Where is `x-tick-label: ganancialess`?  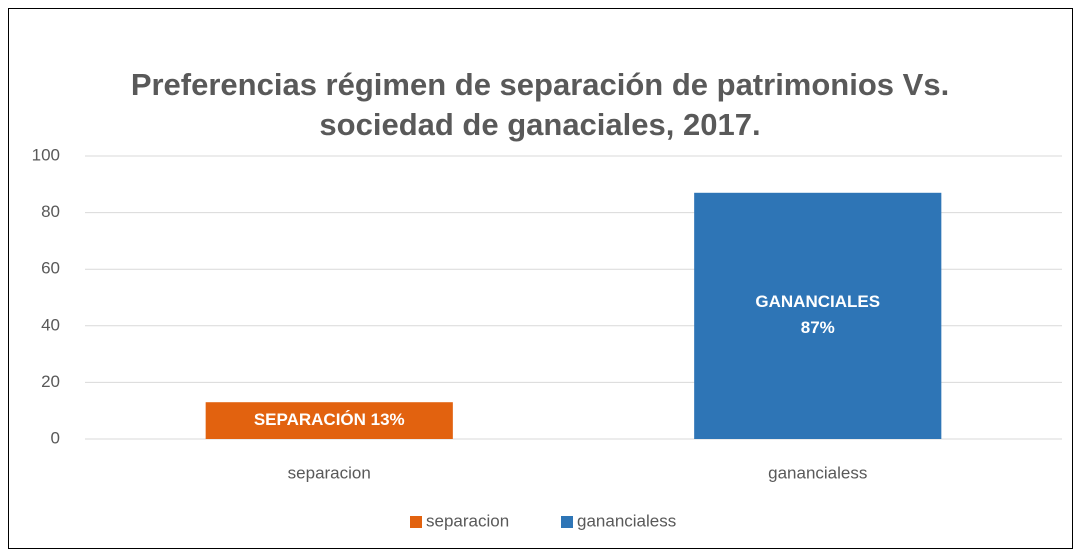
x-tick-label: ganancialess is located at coordinates (817, 472).